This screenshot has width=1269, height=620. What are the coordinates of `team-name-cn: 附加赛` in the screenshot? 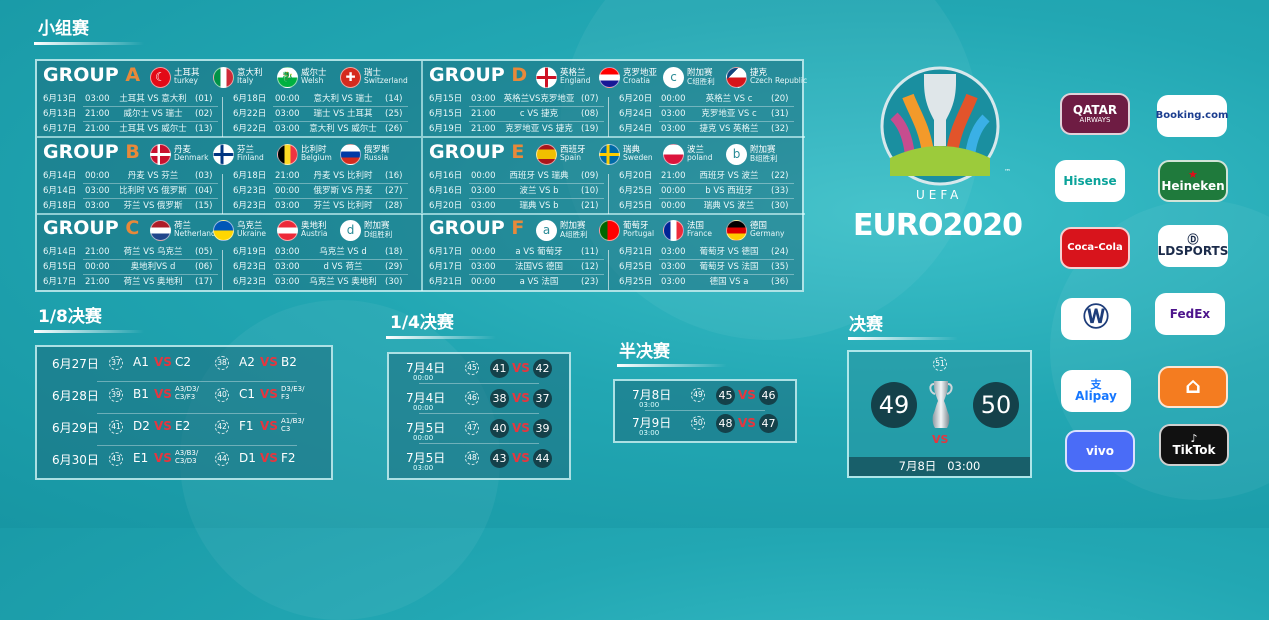 It's located at (377, 226).